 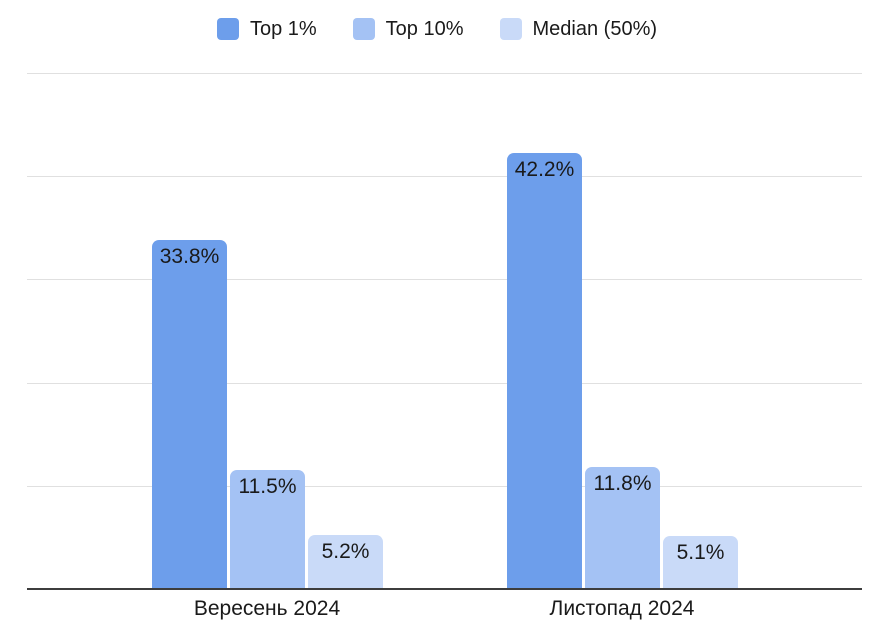 I want to click on legend-item-median: Median (50%), so click(x=578, y=29).